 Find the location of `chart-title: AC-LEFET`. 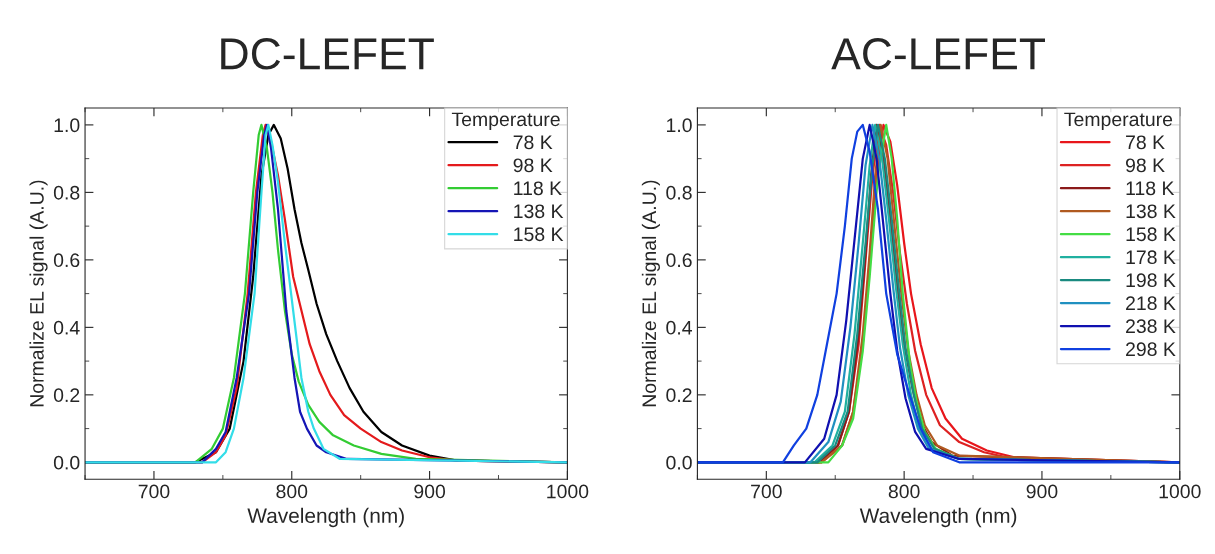

chart-title: AC-LEFET is located at coordinates (938, 54).